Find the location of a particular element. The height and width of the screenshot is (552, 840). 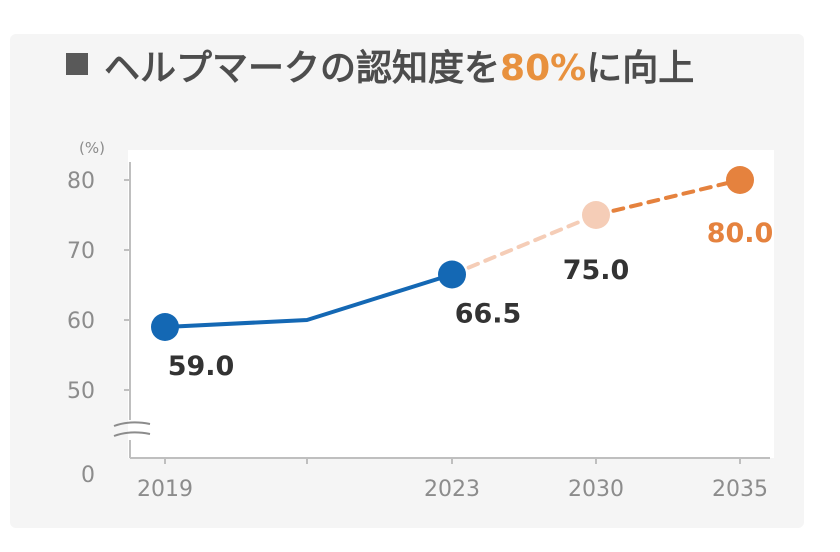

target-series-line is located at coordinates (668, 197).